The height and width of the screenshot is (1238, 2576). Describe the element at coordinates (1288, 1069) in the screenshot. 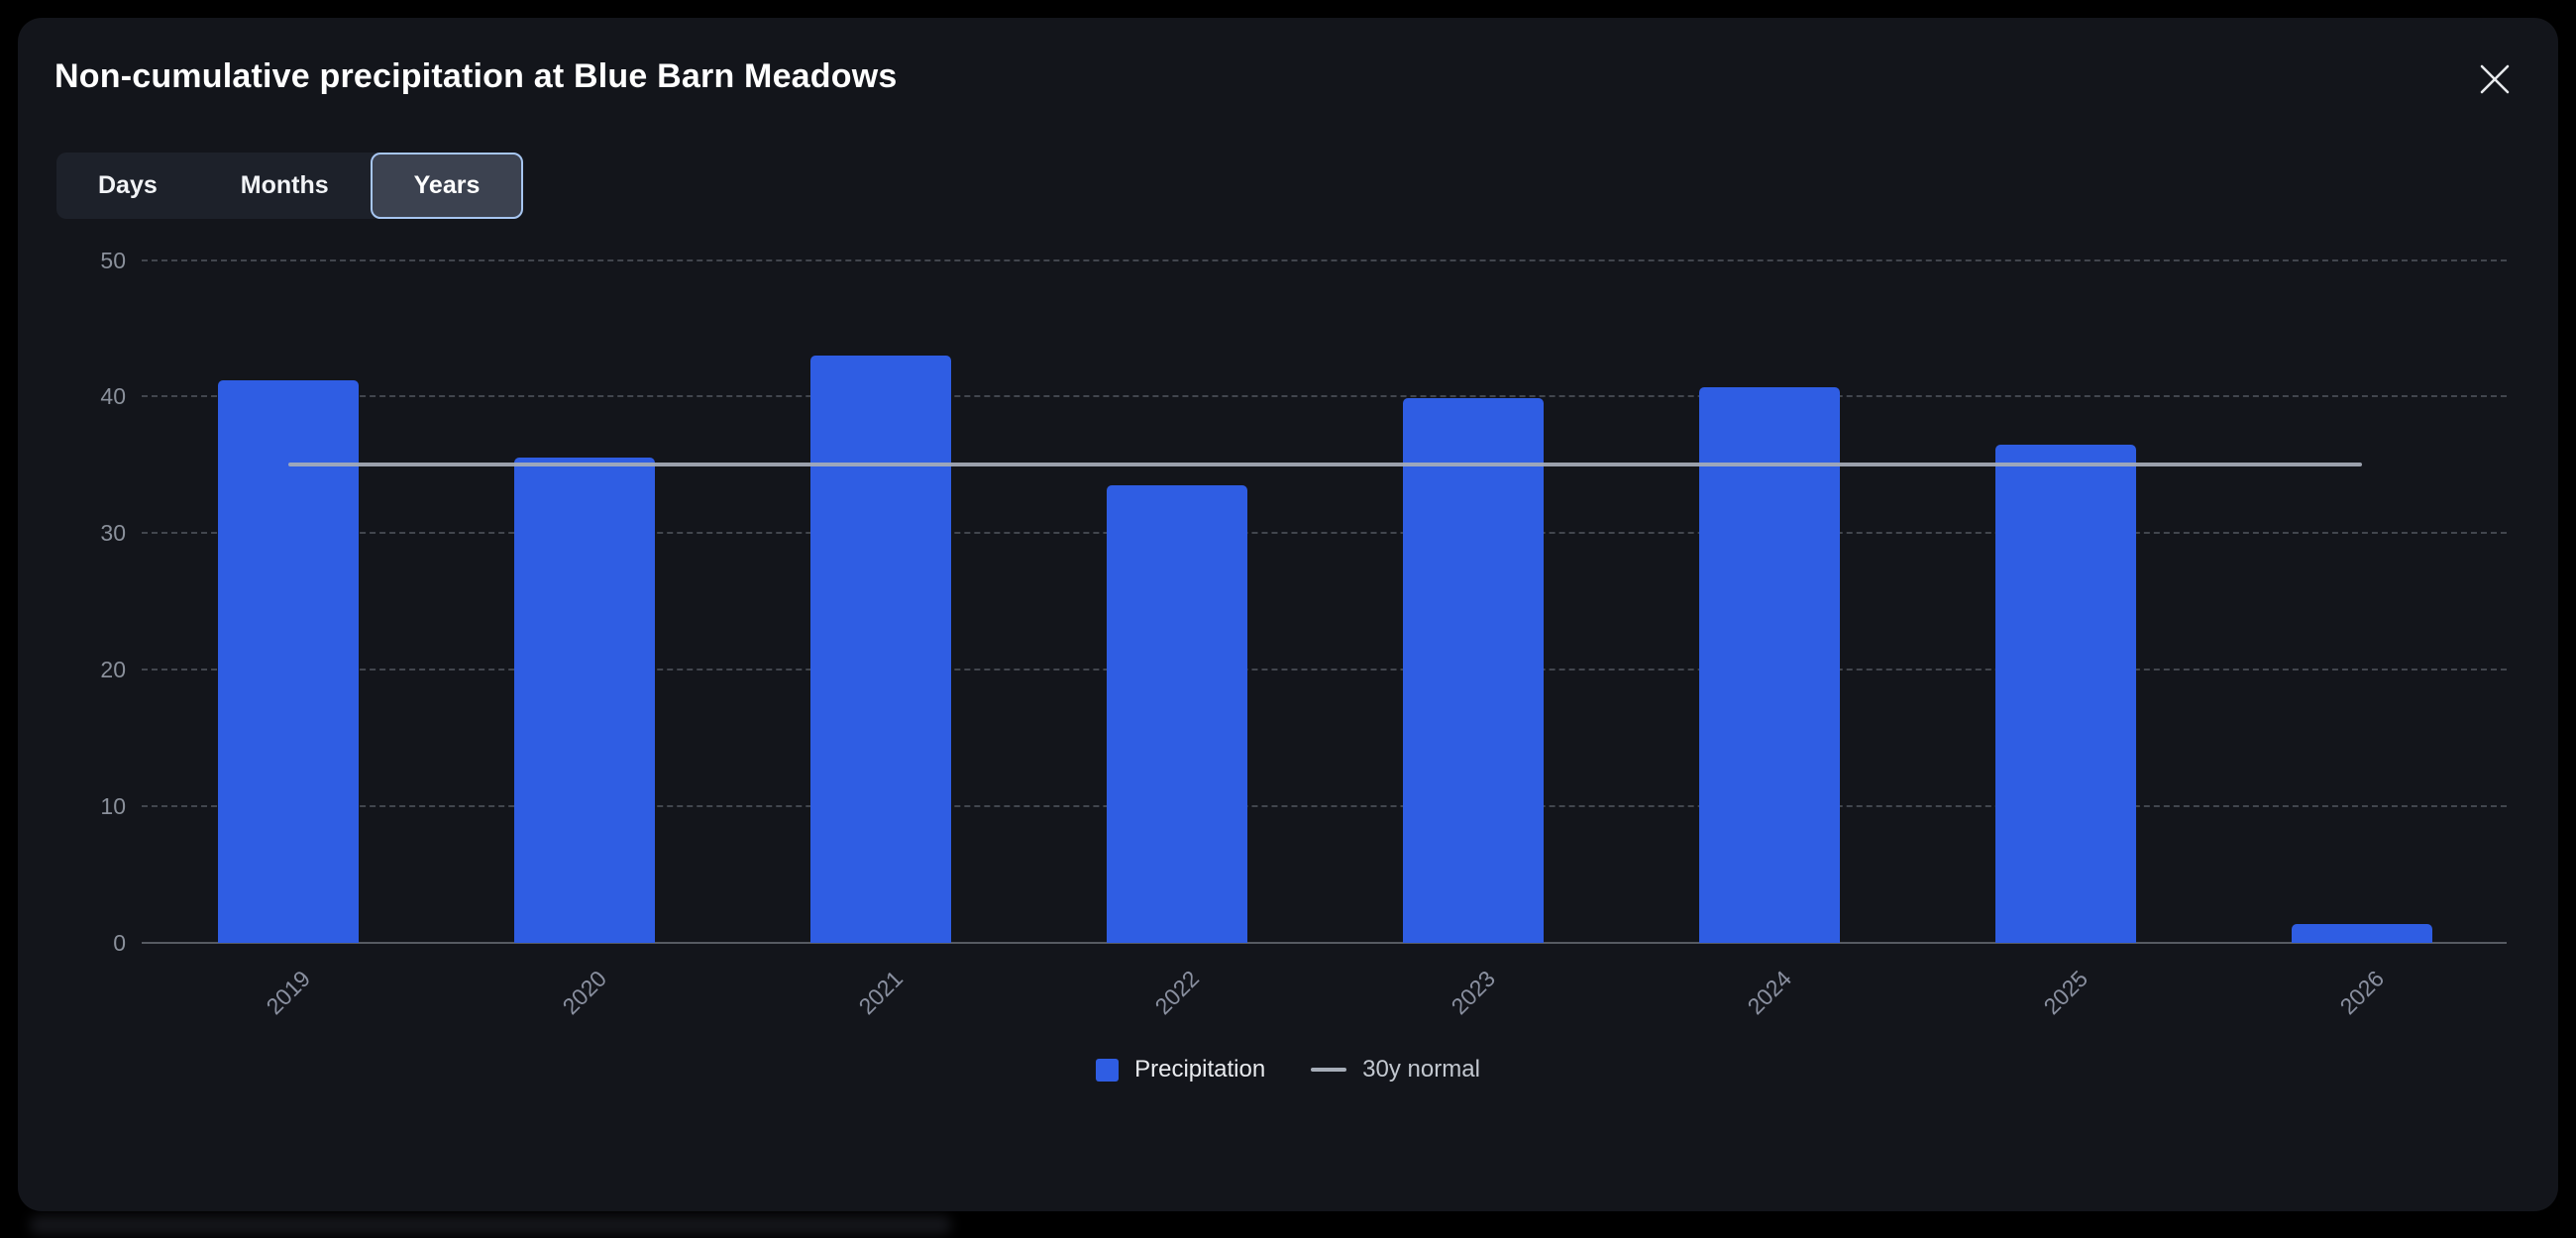

I see `chart-legend: Precipitation 30y normal` at that location.